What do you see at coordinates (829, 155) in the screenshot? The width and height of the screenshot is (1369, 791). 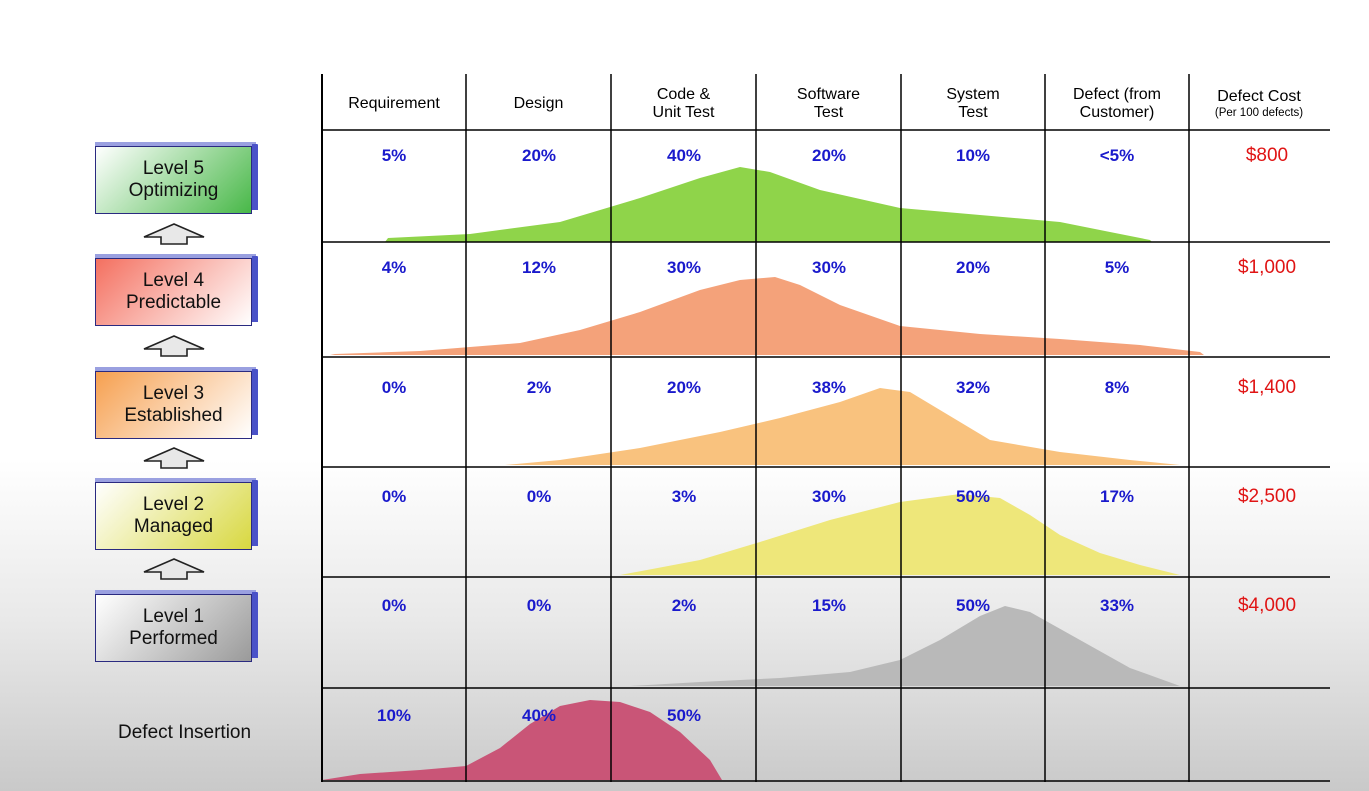 I see `level5-software-pct: 20%` at bounding box center [829, 155].